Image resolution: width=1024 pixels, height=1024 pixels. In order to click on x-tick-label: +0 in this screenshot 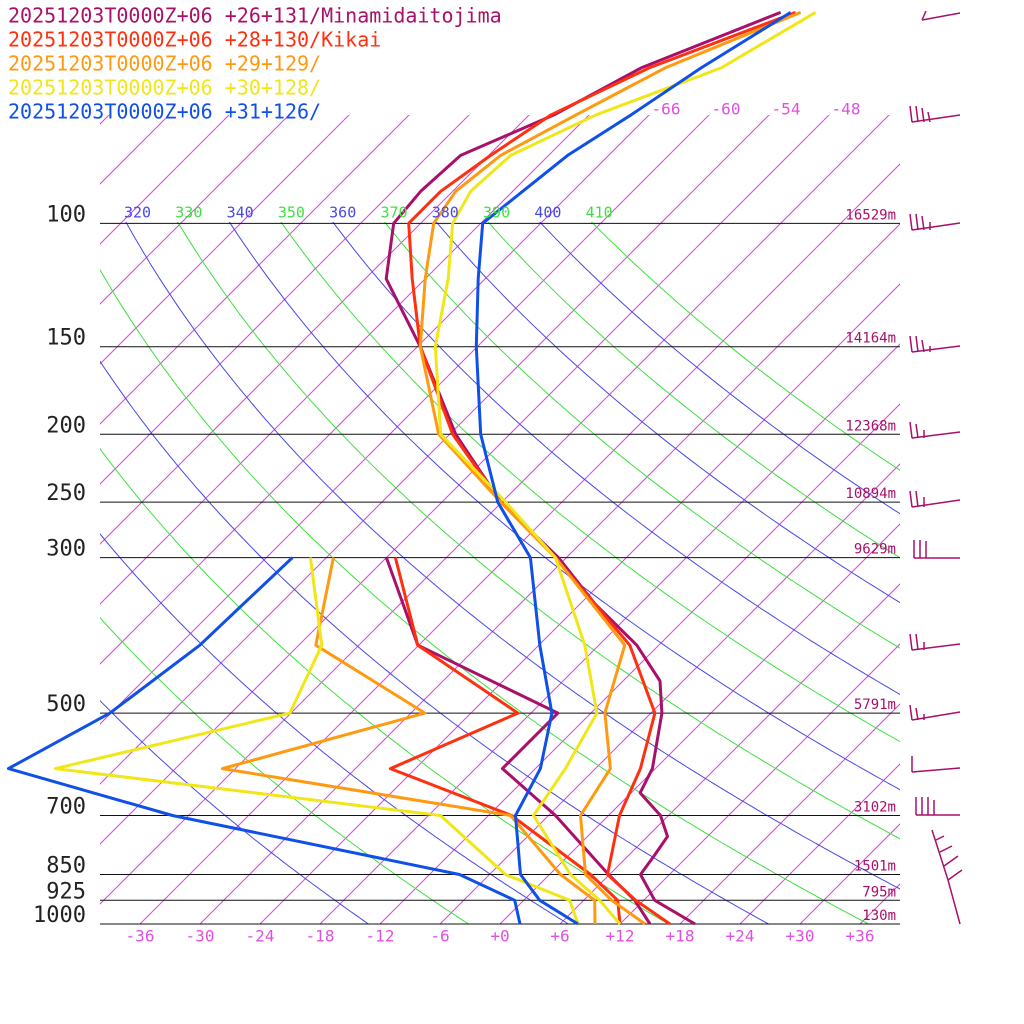, I will do `click(499, 936)`.